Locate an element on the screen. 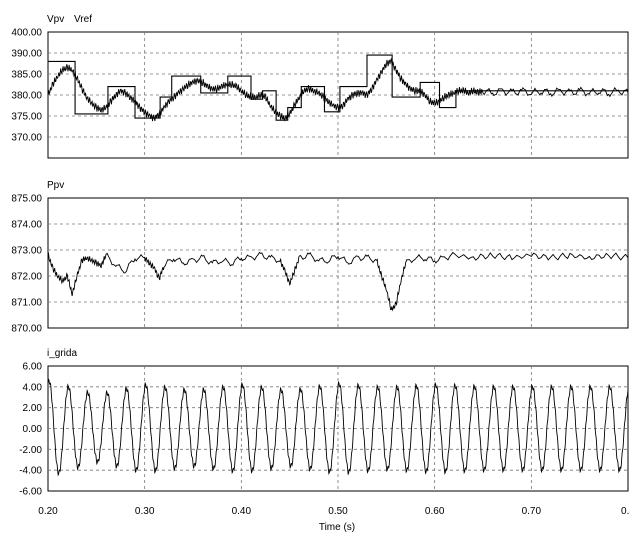 This screenshot has width=630, height=533. y-tick-label: 385.00 is located at coordinates (26, 75).